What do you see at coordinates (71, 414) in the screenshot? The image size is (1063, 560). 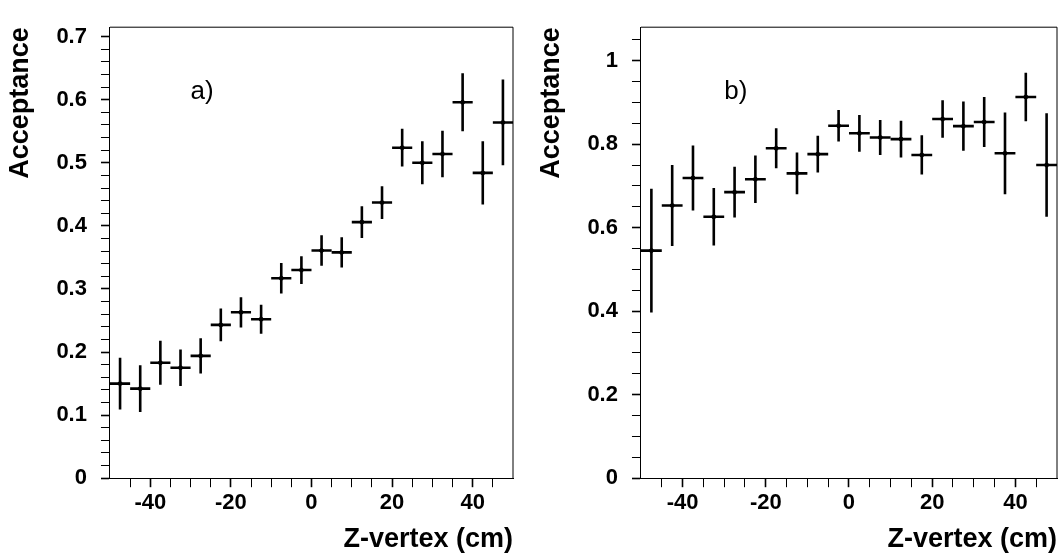 I see `y-tick-label: 0.1` at bounding box center [71, 414].